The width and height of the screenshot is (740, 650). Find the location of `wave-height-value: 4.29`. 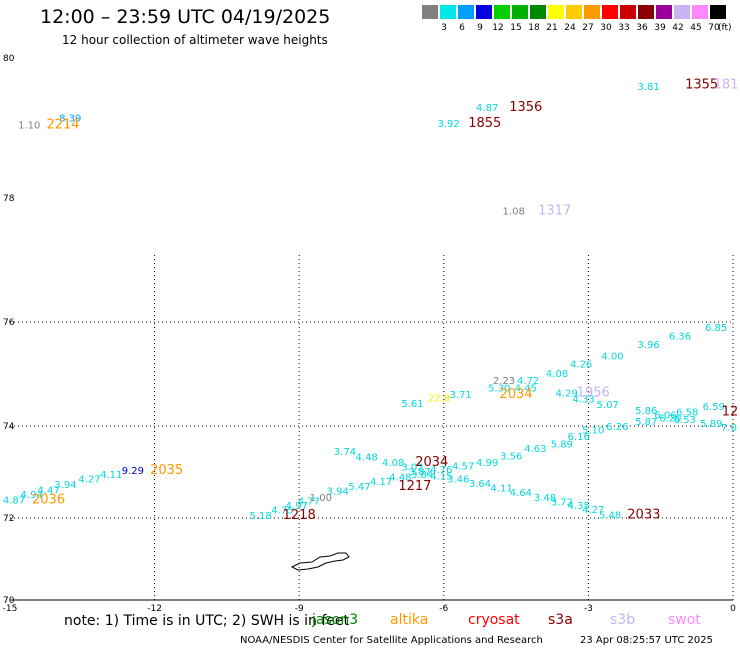

wave-height-value: 4.29 is located at coordinates (567, 394).